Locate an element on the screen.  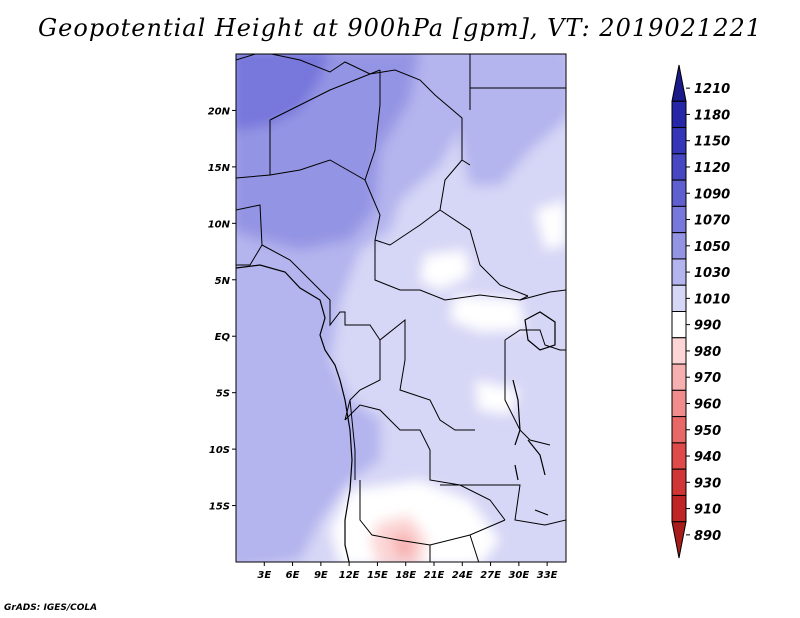
colorbar-label: 970 is located at coordinates (707, 378).